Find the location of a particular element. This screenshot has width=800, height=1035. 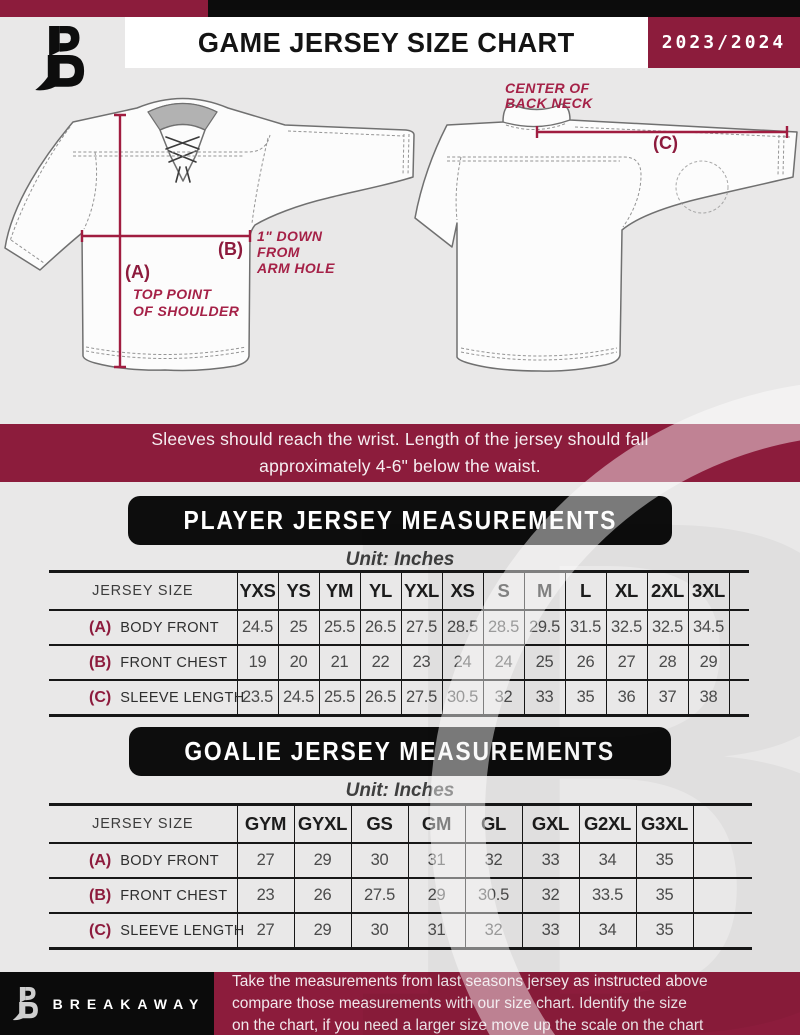

size-col-header: XS is located at coordinates (462, 590).